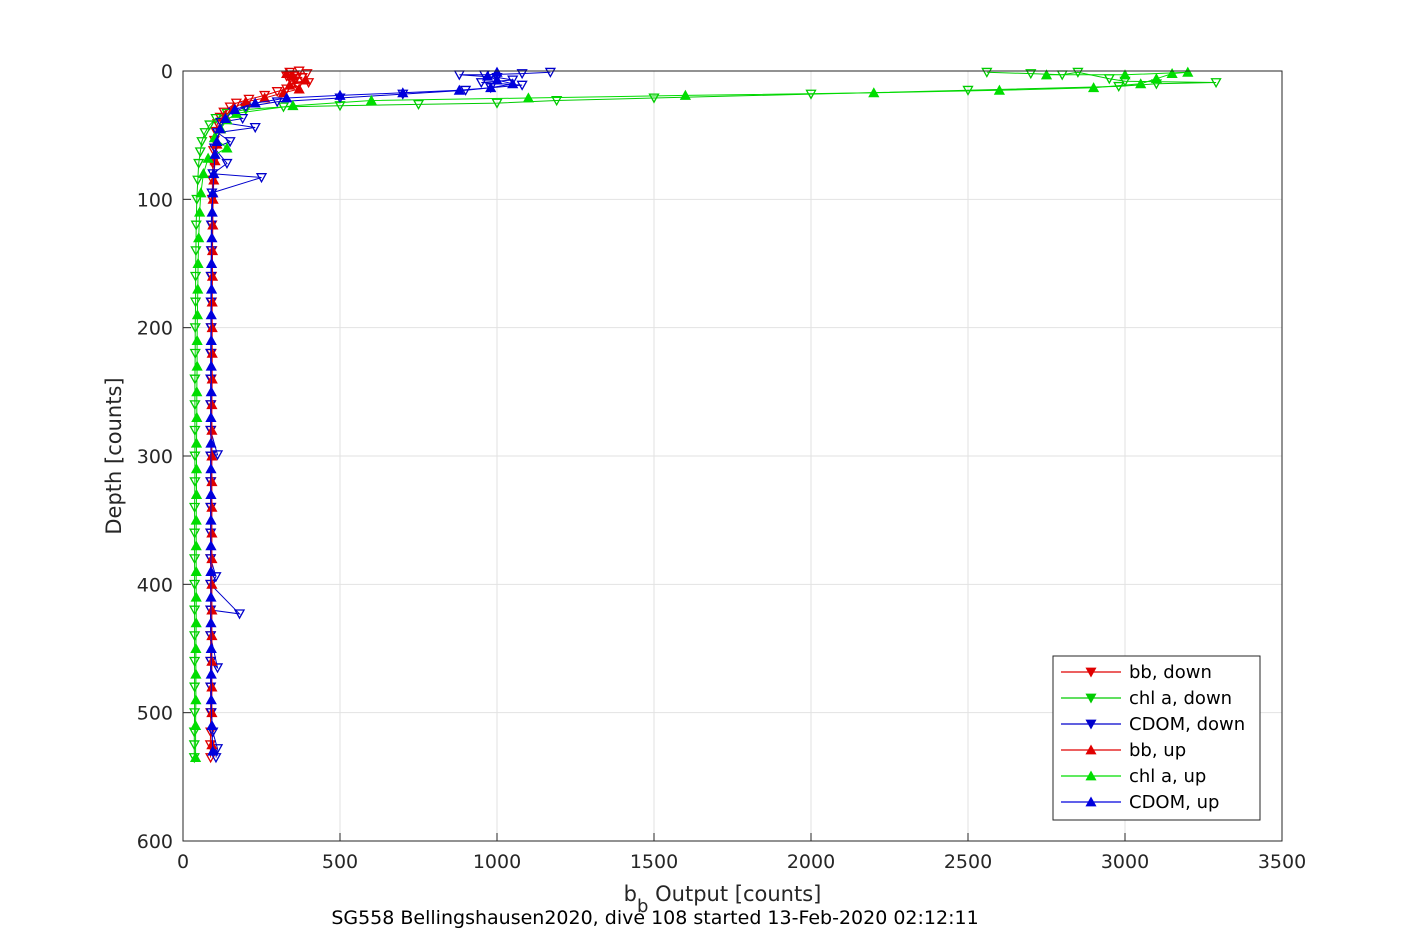  Describe the element at coordinates (167, 72) in the screenshot. I see `y-tick-label: 0` at that location.